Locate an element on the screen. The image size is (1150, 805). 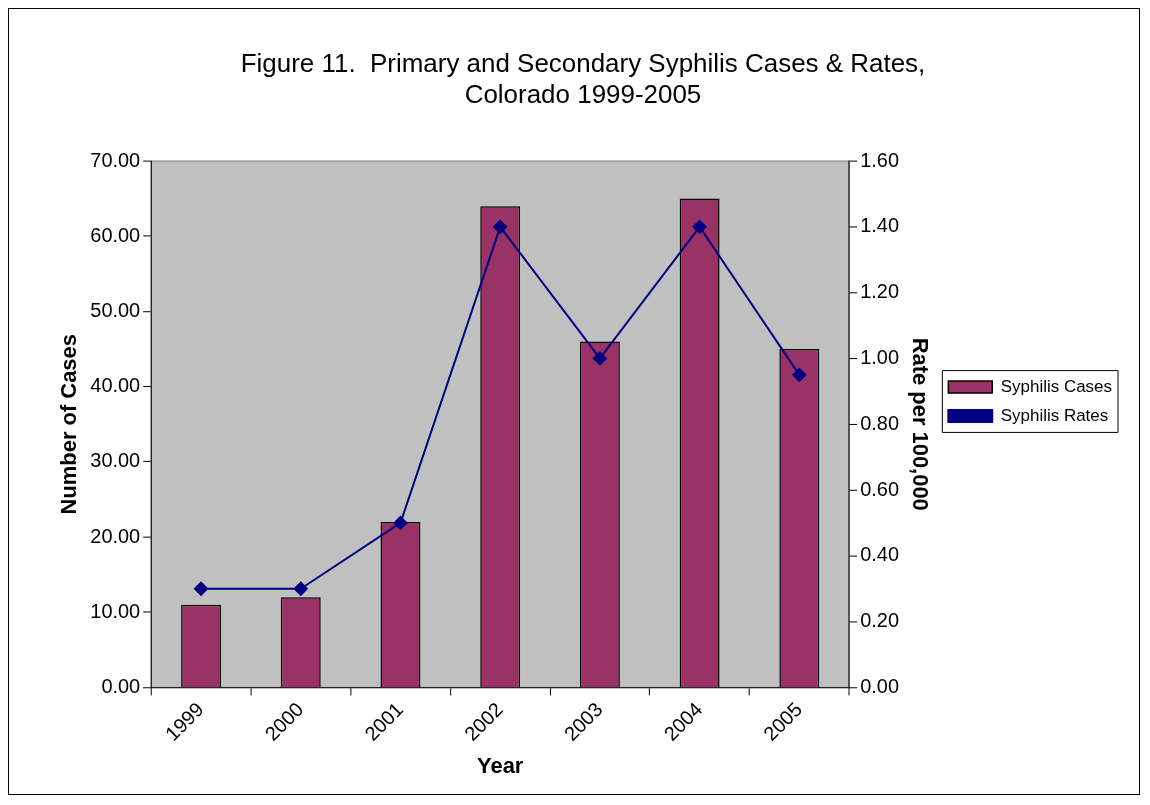
y-tick-label: 60.00 is located at coordinates (115, 234).